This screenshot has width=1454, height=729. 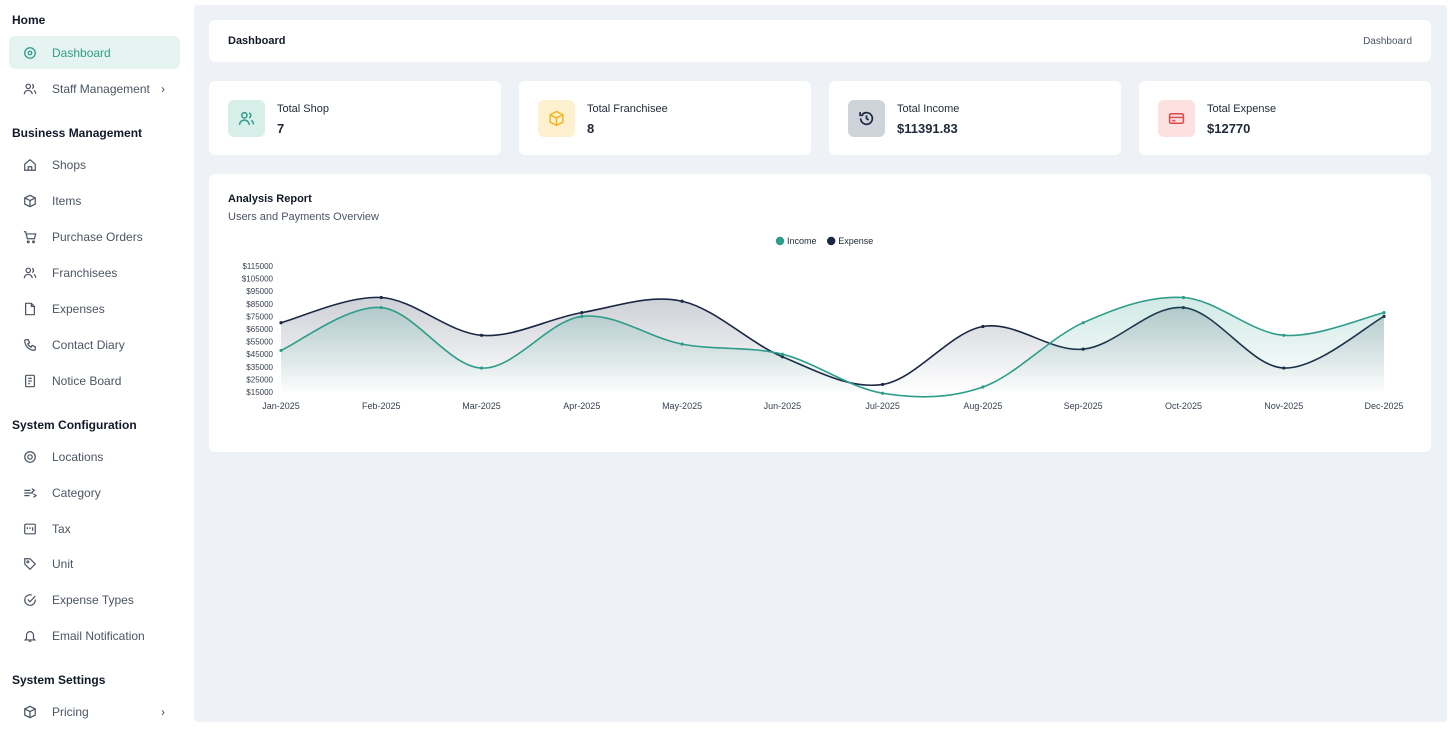 What do you see at coordinates (163, 711) in the screenshot?
I see `chevron-right-icon: ›` at bounding box center [163, 711].